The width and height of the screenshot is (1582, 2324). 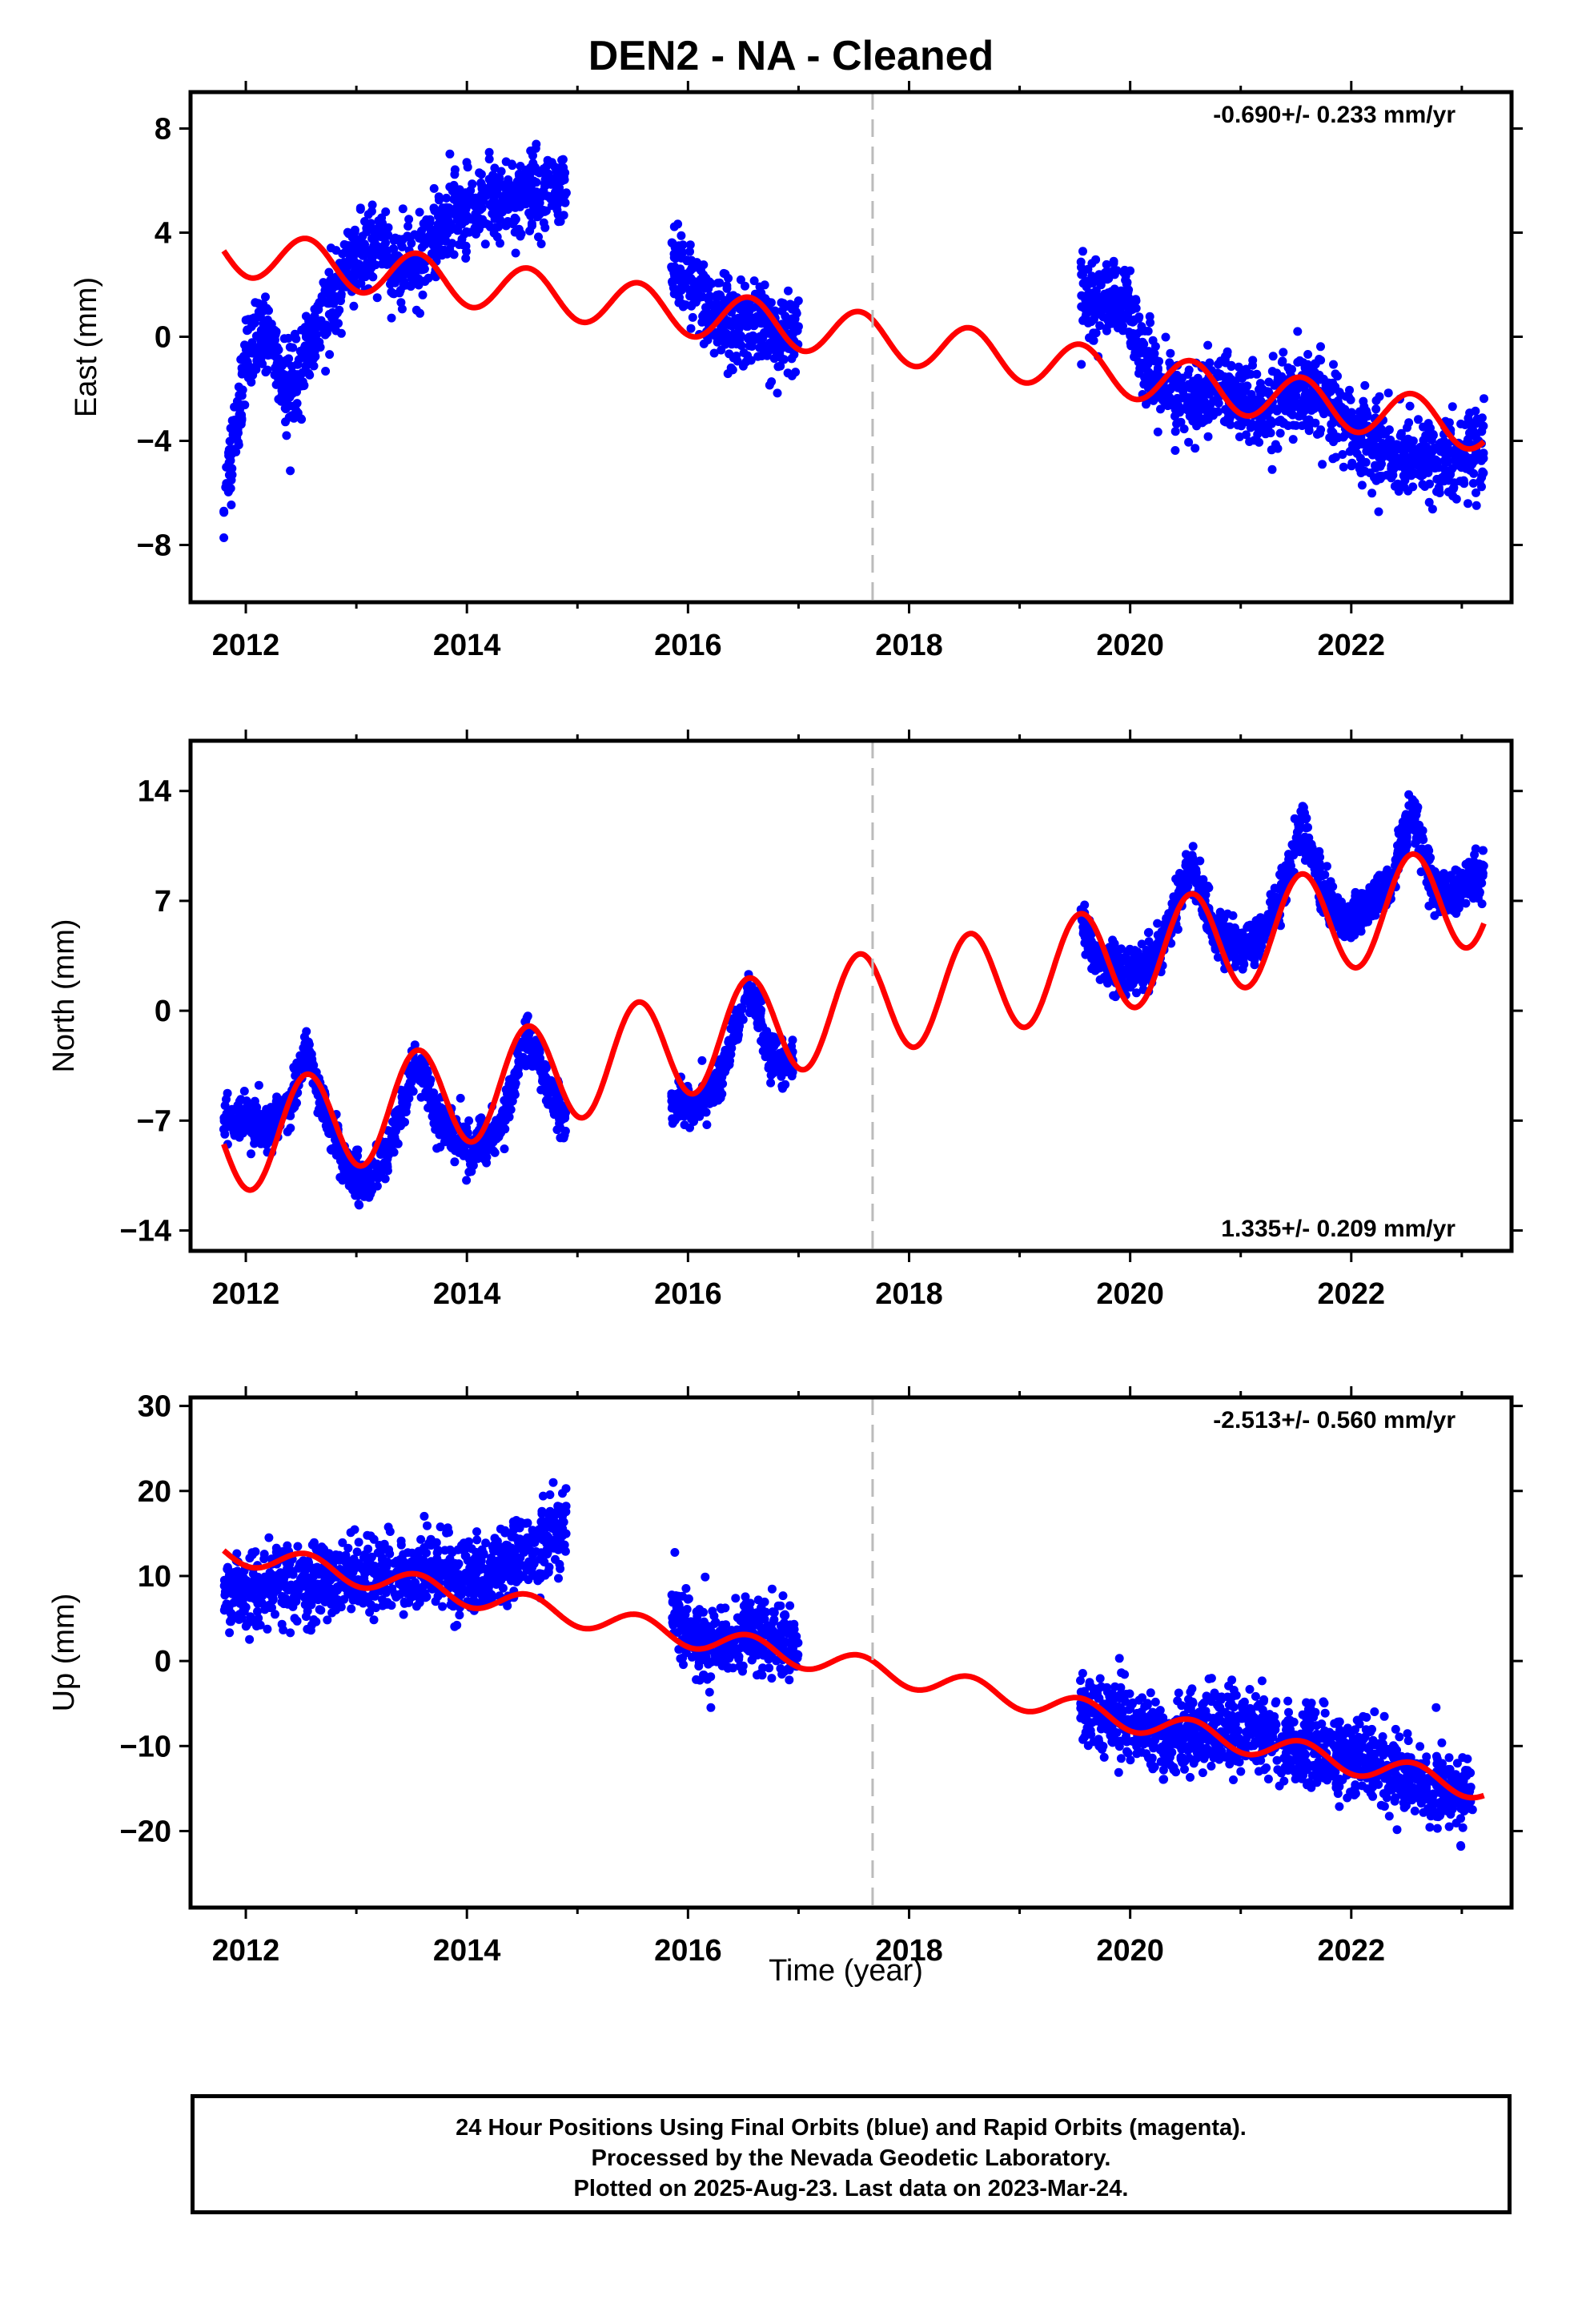 I want to click on x-tick-label: 2022, so click(x=1352, y=645).